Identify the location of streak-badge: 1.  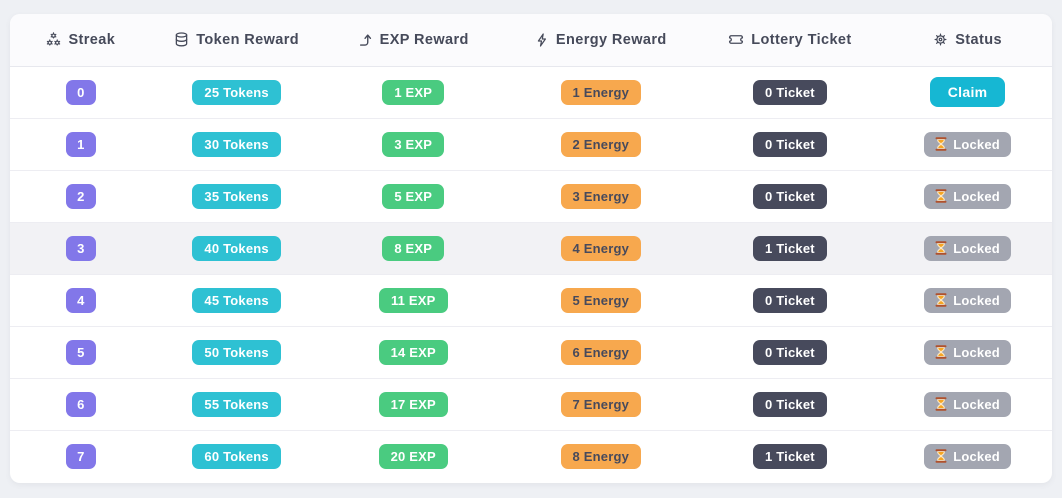
(80, 144).